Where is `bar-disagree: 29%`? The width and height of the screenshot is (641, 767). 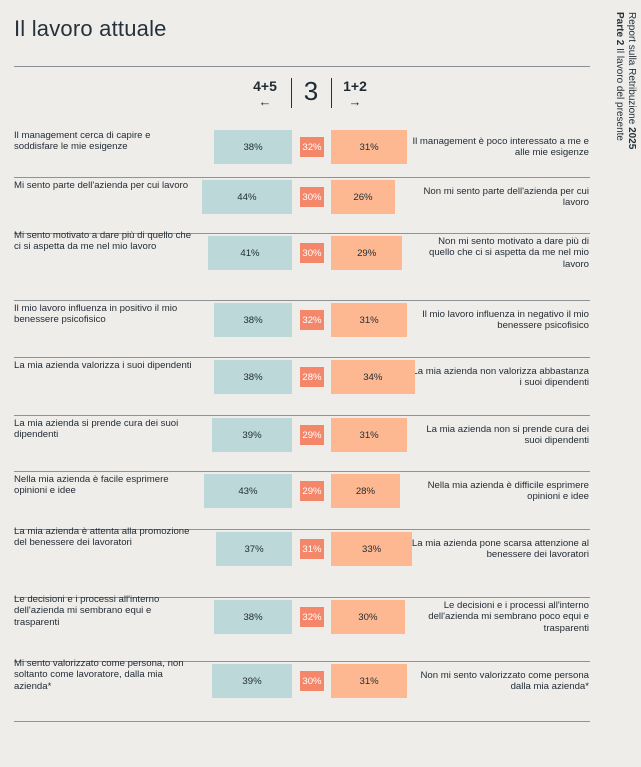 bar-disagree: 29% is located at coordinates (367, 253).